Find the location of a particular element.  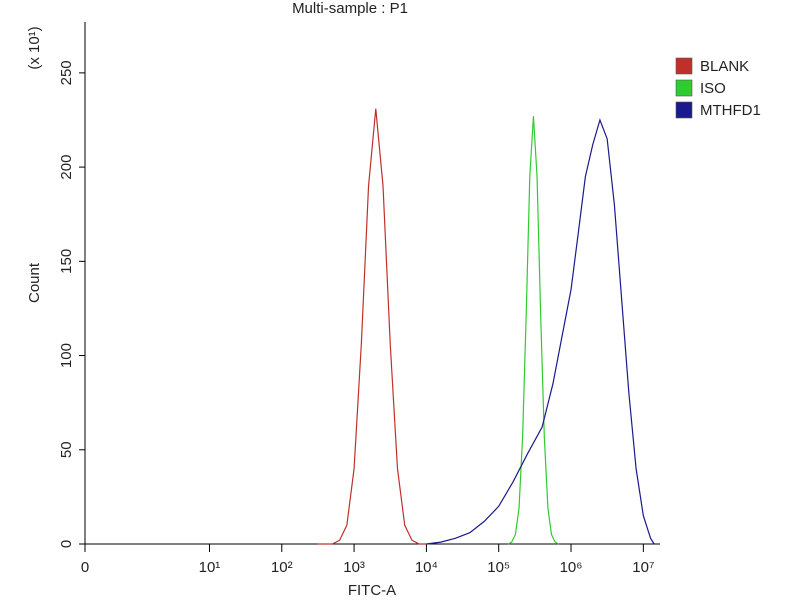

x-tick-label: 10¹ is located at coordinates (210, 567).